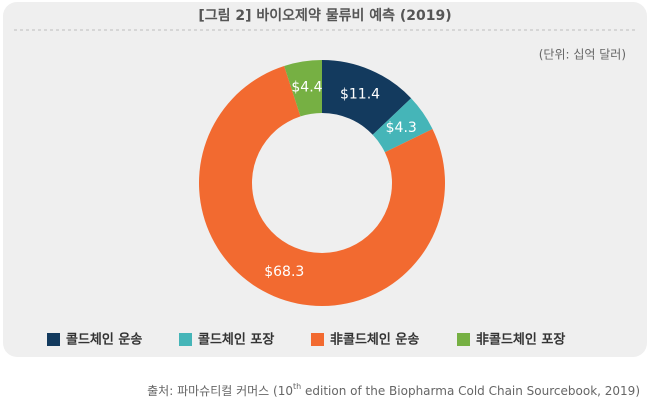 Image resolution: width=650 pixels, height=407 pixels. I want to click on value-label: $68.3, so click(284, 272).